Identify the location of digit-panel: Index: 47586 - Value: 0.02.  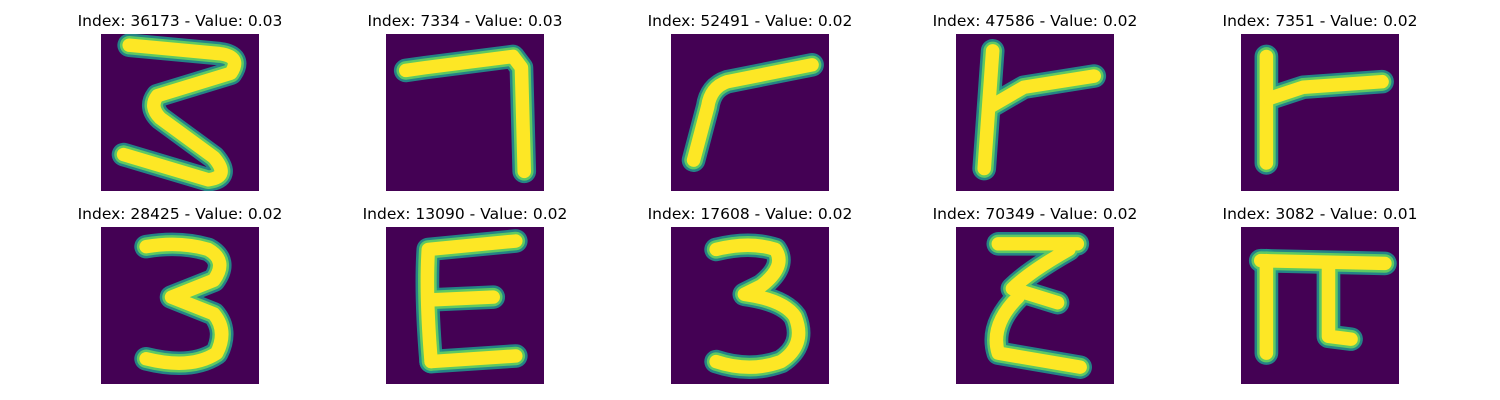
(1035, 103).